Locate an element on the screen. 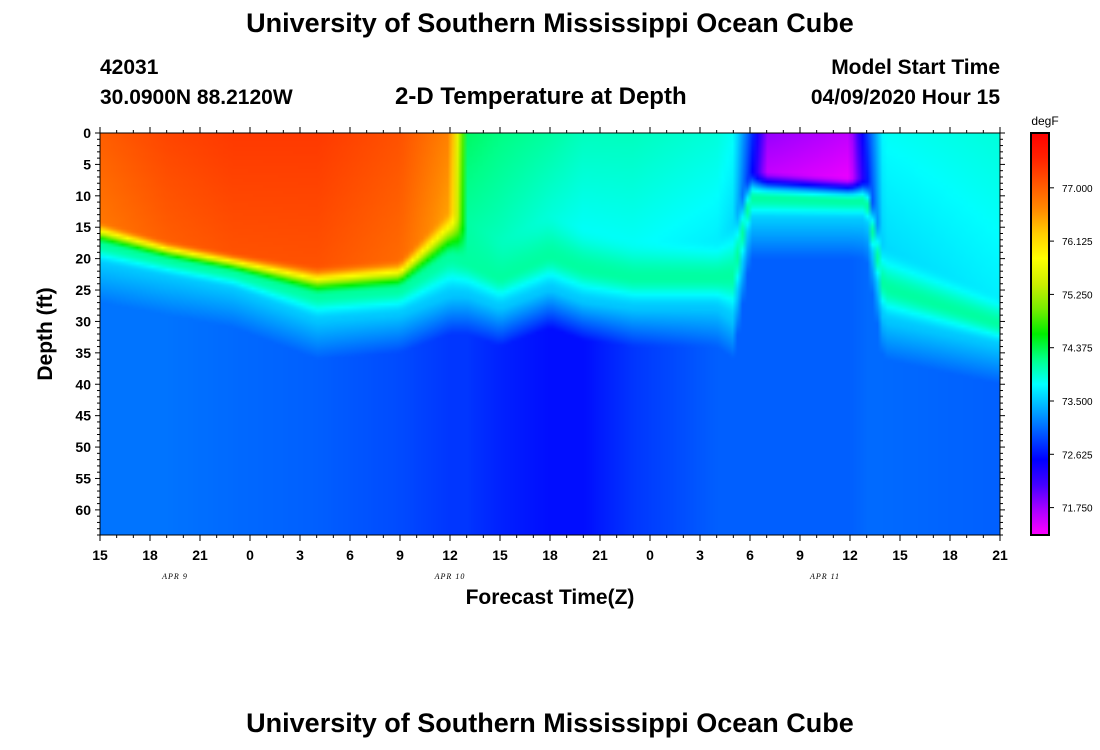 This screenshot has height=750, width=1100. date-label: APR 11 is located at coordinates (824, 576).